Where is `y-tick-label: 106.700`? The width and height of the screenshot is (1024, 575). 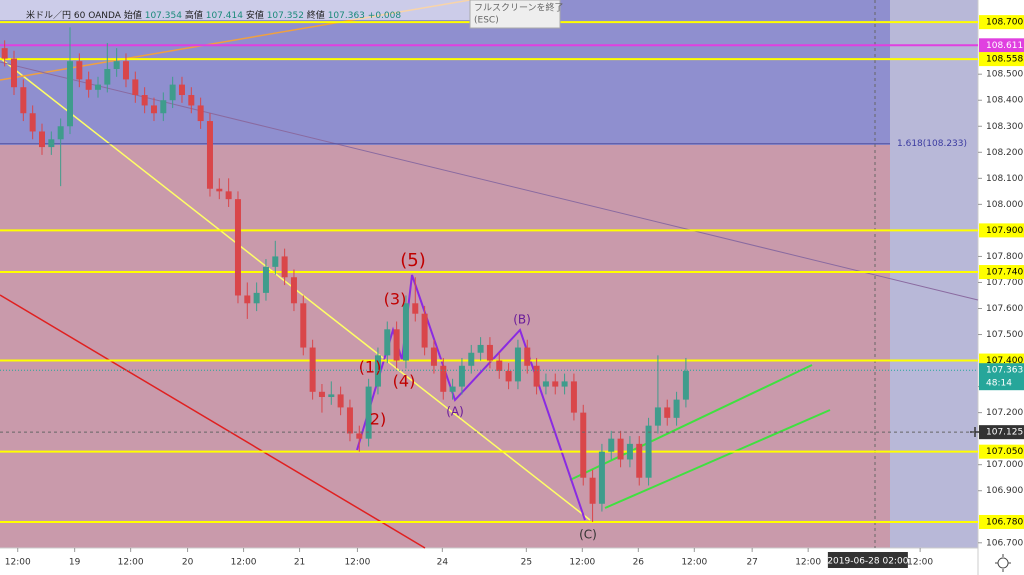 y-tick-label: 106.700 is located at coordinates (1004, 543).